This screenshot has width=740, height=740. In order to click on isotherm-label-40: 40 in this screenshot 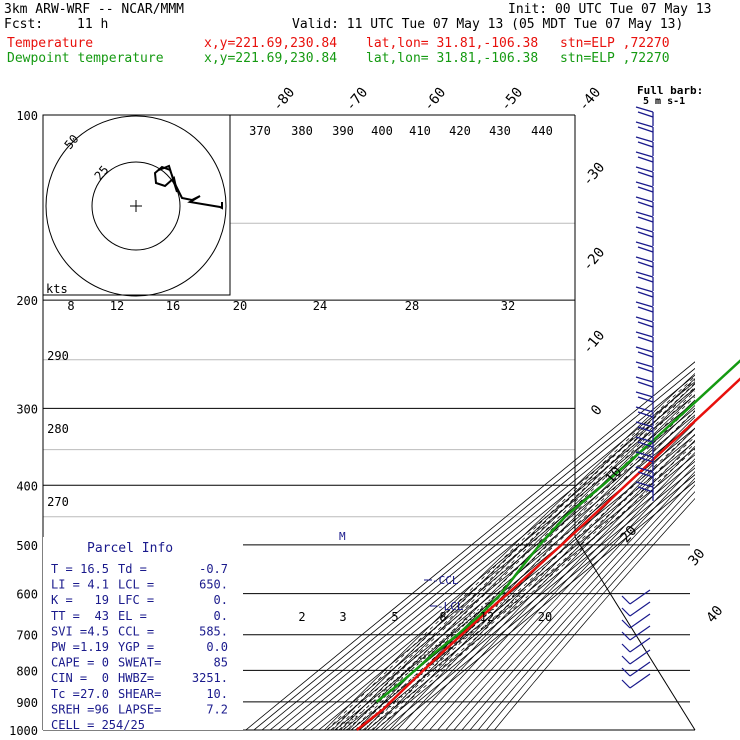, I will do `click(714, 614)`.